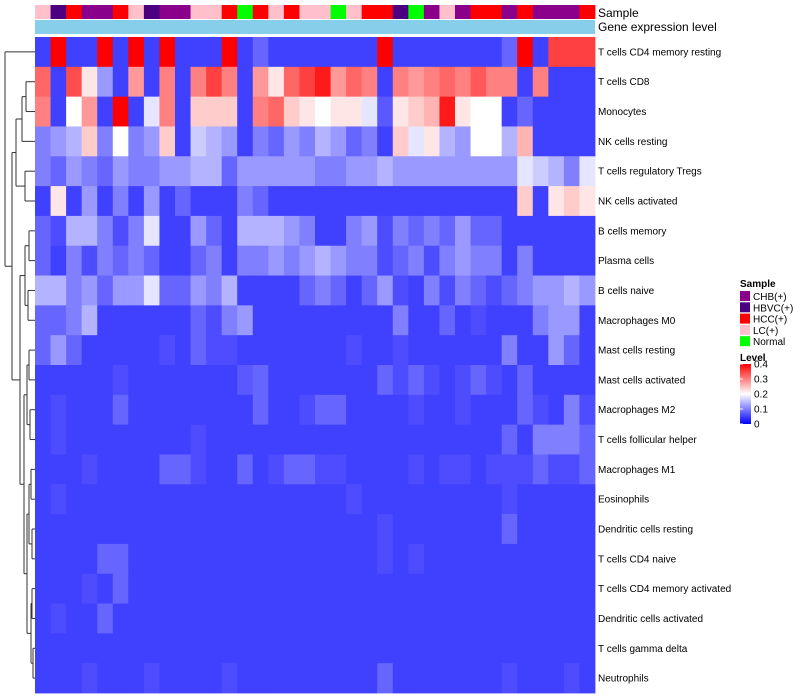 The width and height of the screenshot is (800, 700). I want to click on row-label: Macrophages M0, so click(637, 321).